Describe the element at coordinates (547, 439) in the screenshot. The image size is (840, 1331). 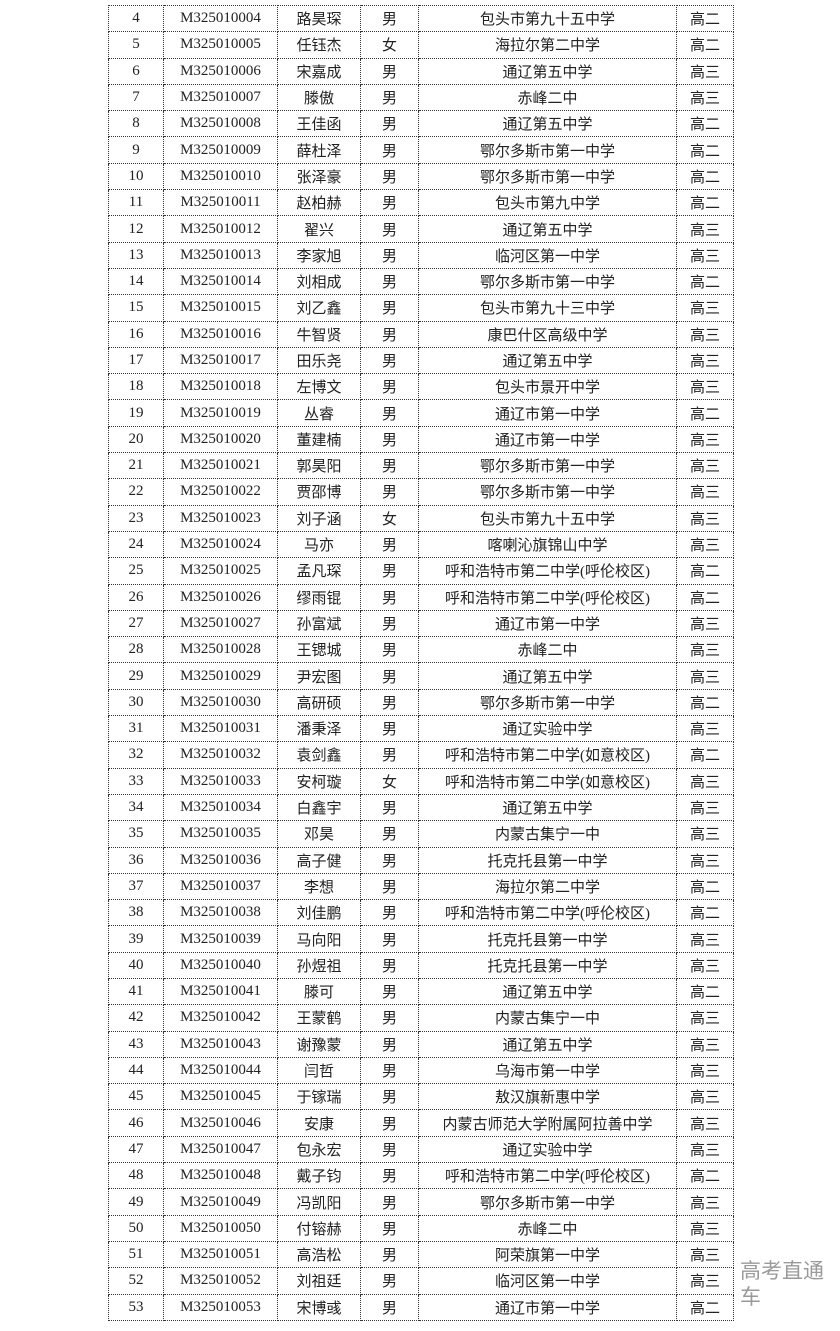
I see `school-cell: 通辽市第一中学` at that location.